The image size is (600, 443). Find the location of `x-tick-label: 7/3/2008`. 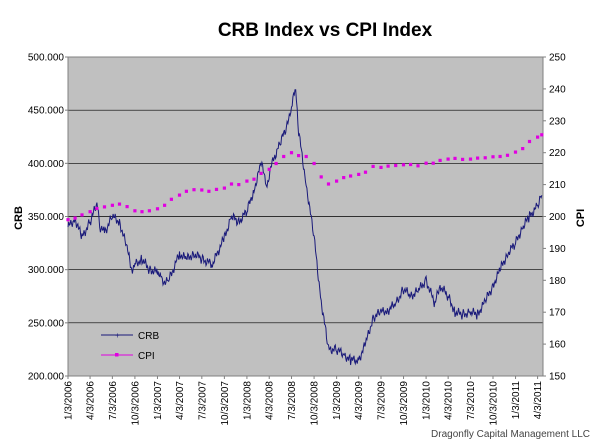

x-tick-label: 7/3/2008 is located at coordinates (292, 400).